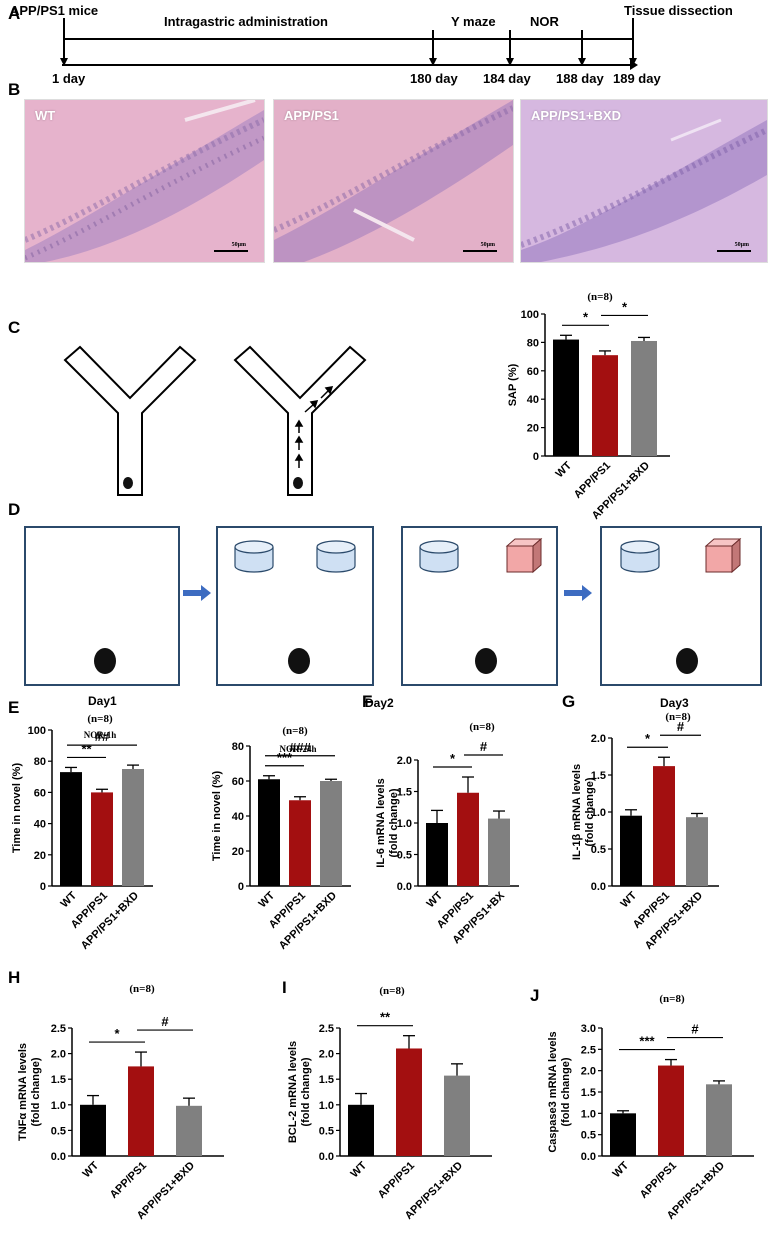  Describe the element at coordinates (513, 384) in the screenshot. I see `y-axis-label: SAP (%)` at that location.